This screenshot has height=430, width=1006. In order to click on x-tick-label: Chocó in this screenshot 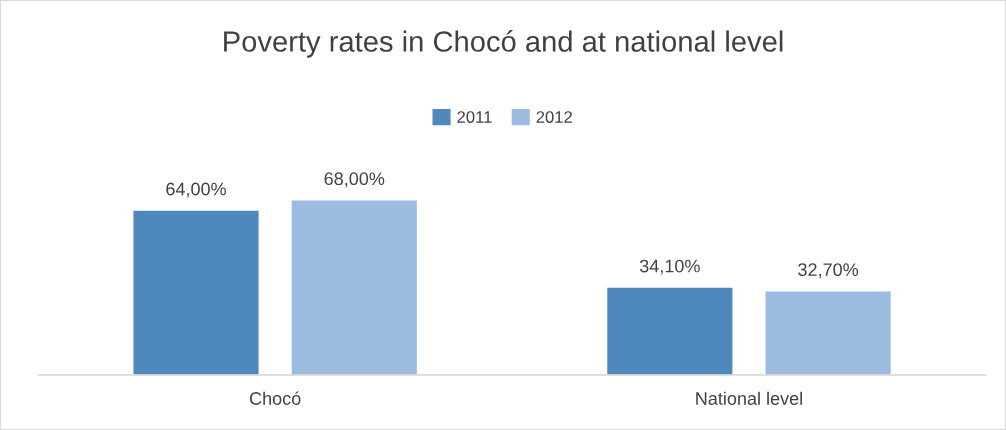, I will do `click(275, 398)`.